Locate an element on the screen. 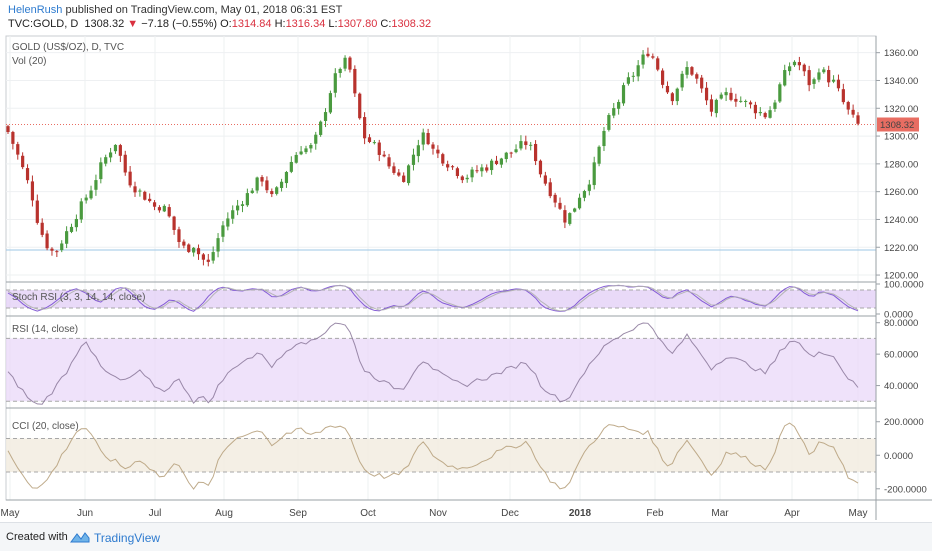 This screenshot has width=932, height=551. rsi-title: RSI (14, close) is located at coordinates (45, 329).